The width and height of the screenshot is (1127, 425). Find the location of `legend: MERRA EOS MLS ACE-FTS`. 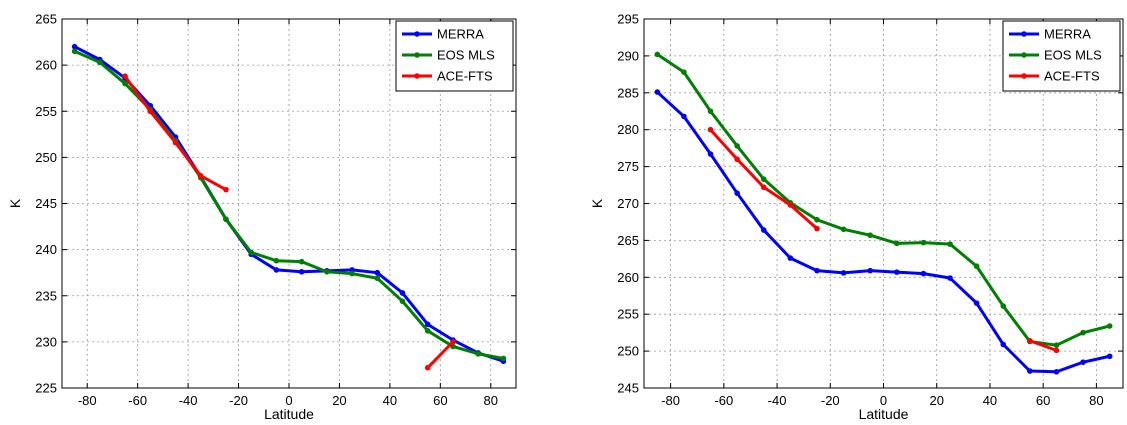

legend: MERRA EOS MLS ACE-FTS is located at coordinates (1061, 56).